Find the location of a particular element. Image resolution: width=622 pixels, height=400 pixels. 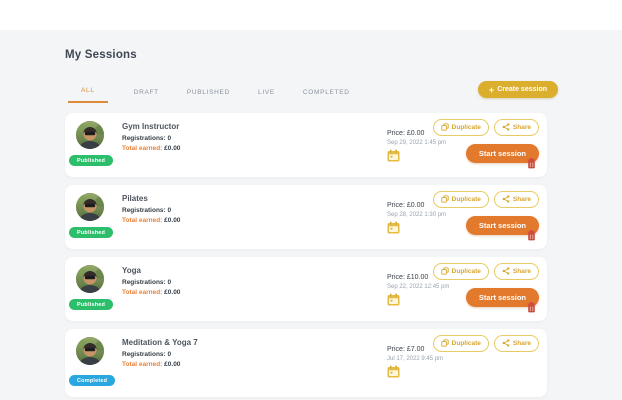

tab-all: ALL is located at coordinates (88, 95).